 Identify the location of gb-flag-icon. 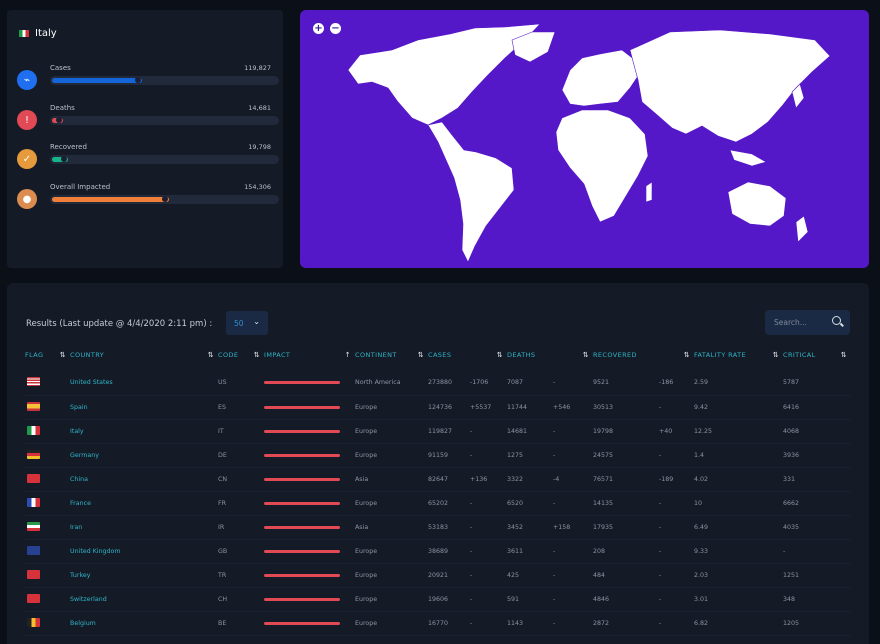
(33, 550).